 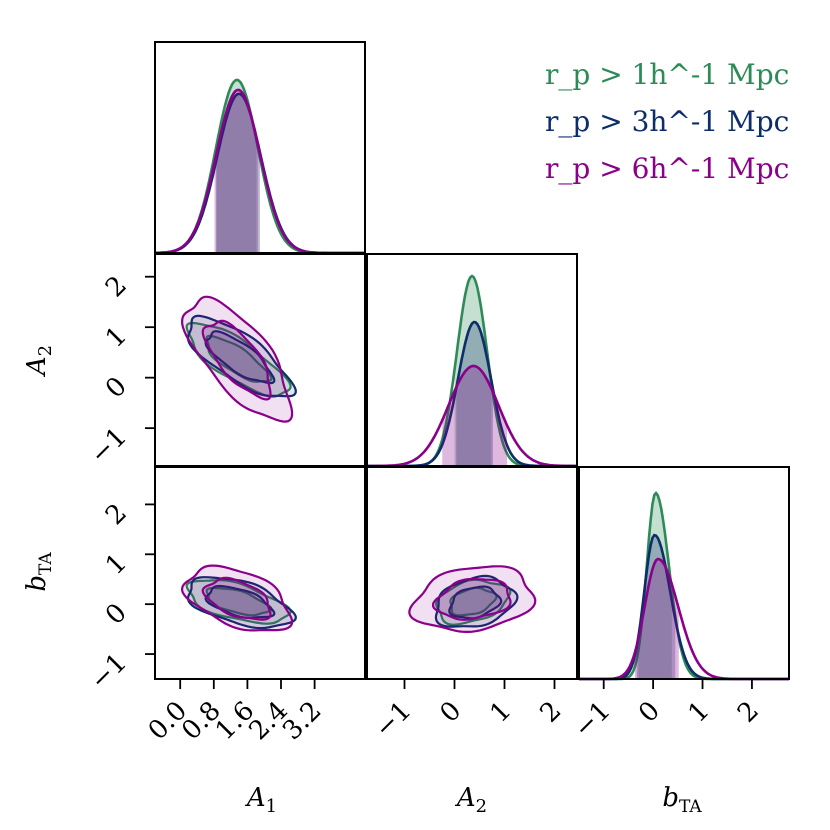 I want to click on xtick-label-A_2-2: 1, so click(x=501, y=712).